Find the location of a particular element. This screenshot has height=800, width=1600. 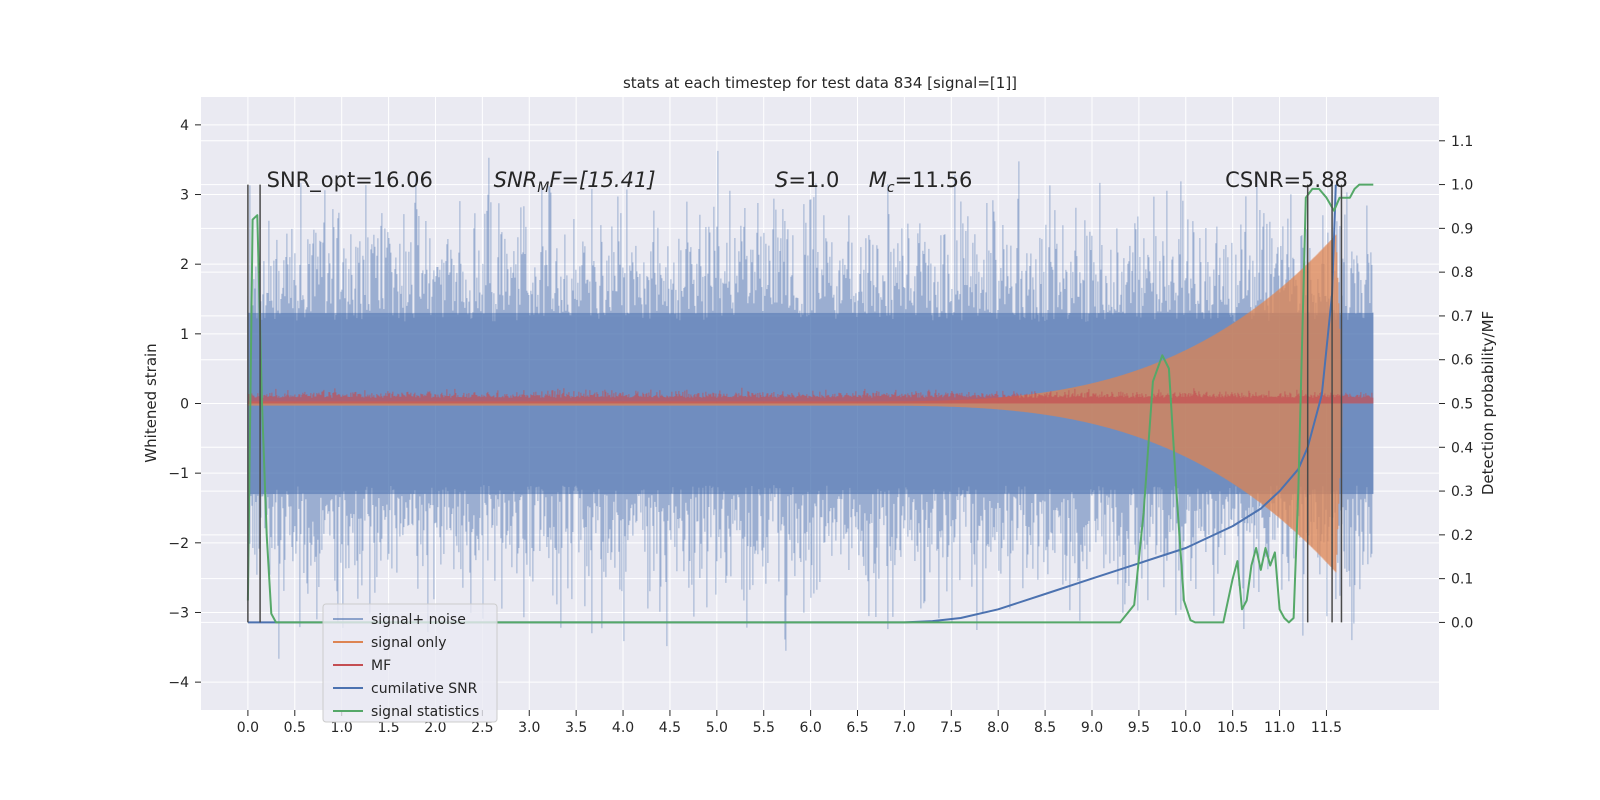

x-tick-label: 11.0 is located at coordinates (1279, 728).